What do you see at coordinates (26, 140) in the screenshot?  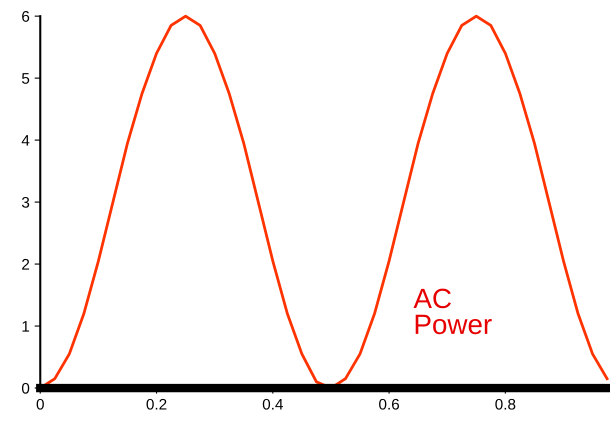 I see `y-tick-label: 4` at bounding box center [26, 140].